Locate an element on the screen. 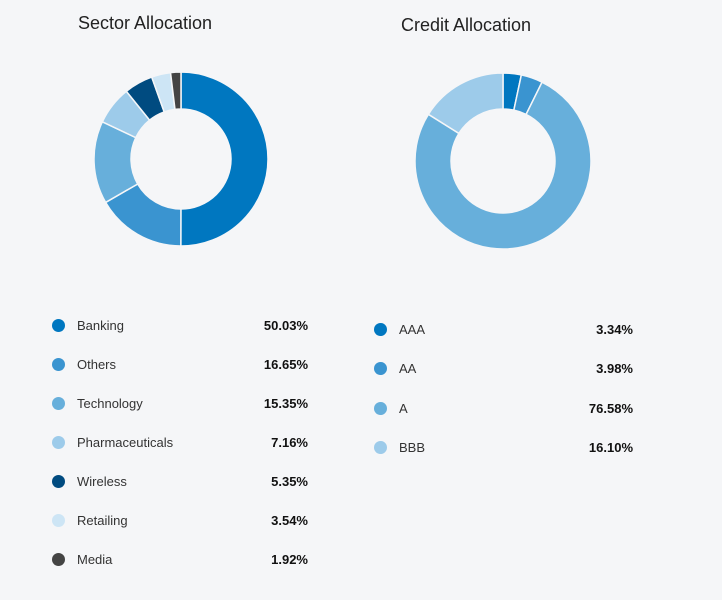 The height and width of the screenshot is (600, 722). slice-banking is located at coordinates (224, 159).